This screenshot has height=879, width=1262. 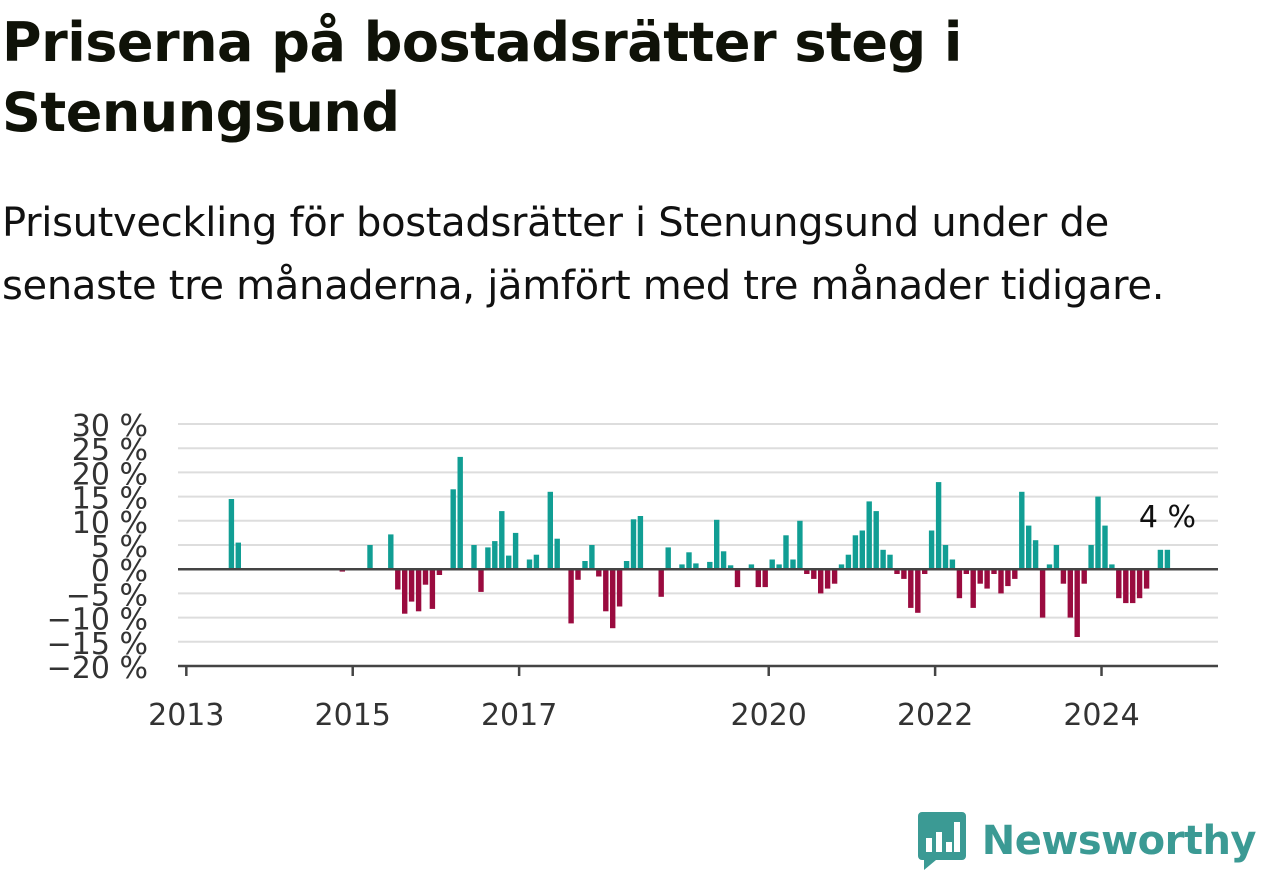 I want to click on brand-name: Newsworthy, so click(x=1119, y=841).